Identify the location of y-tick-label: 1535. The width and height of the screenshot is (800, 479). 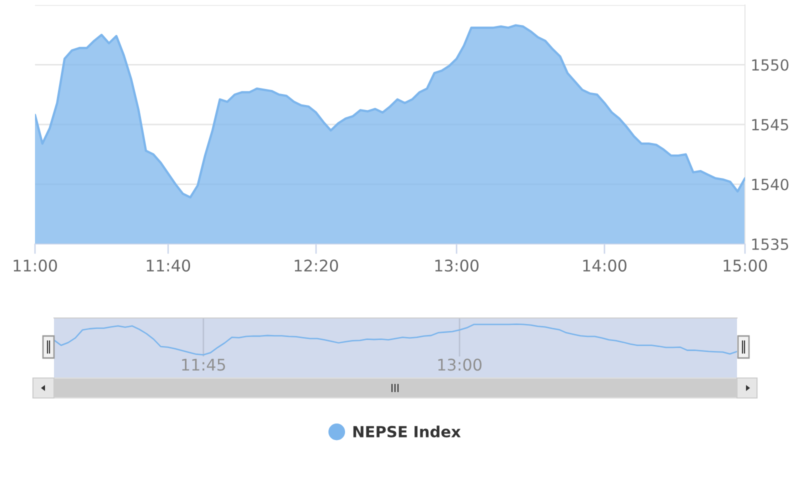
(770, 244).